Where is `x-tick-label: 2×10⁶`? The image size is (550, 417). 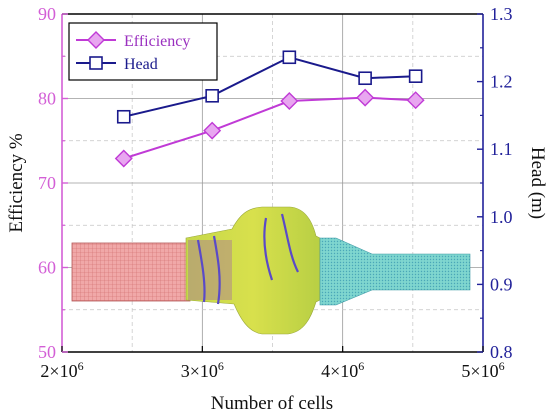 x-tick-label: 2×10⁶ is located at coordinates (61, 370).